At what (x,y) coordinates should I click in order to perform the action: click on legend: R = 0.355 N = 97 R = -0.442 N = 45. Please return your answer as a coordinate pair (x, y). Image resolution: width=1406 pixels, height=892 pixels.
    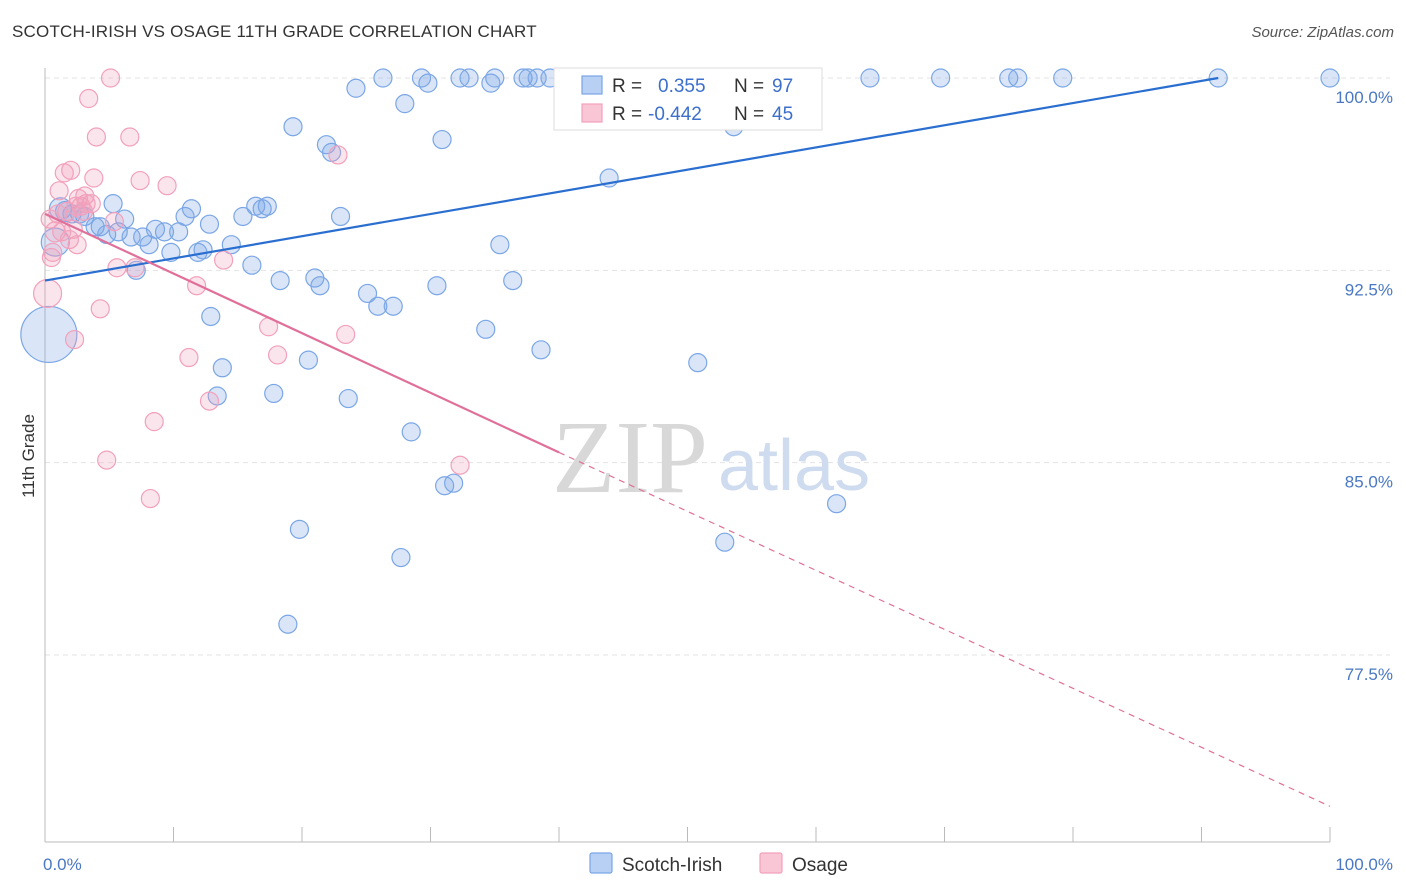
    Looking at the image, I should click on (688, 99).